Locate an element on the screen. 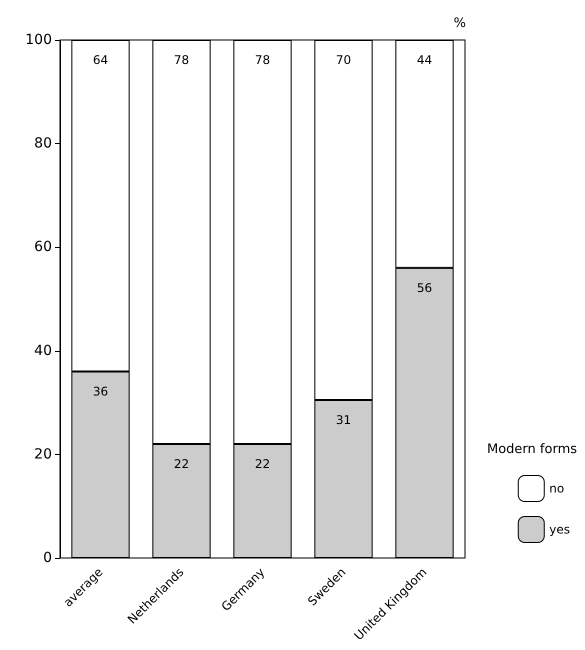 This screenshot has height=650, width=585. y-tick-label: 60 is located at coordinates (43, 247).